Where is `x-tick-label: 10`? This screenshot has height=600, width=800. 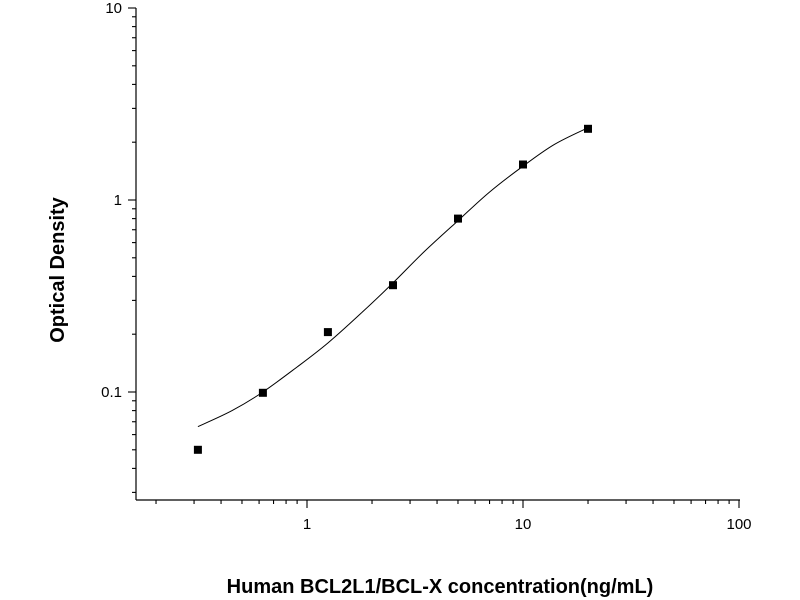 x-tick-label: 10 is located at coordinates (523, 524).